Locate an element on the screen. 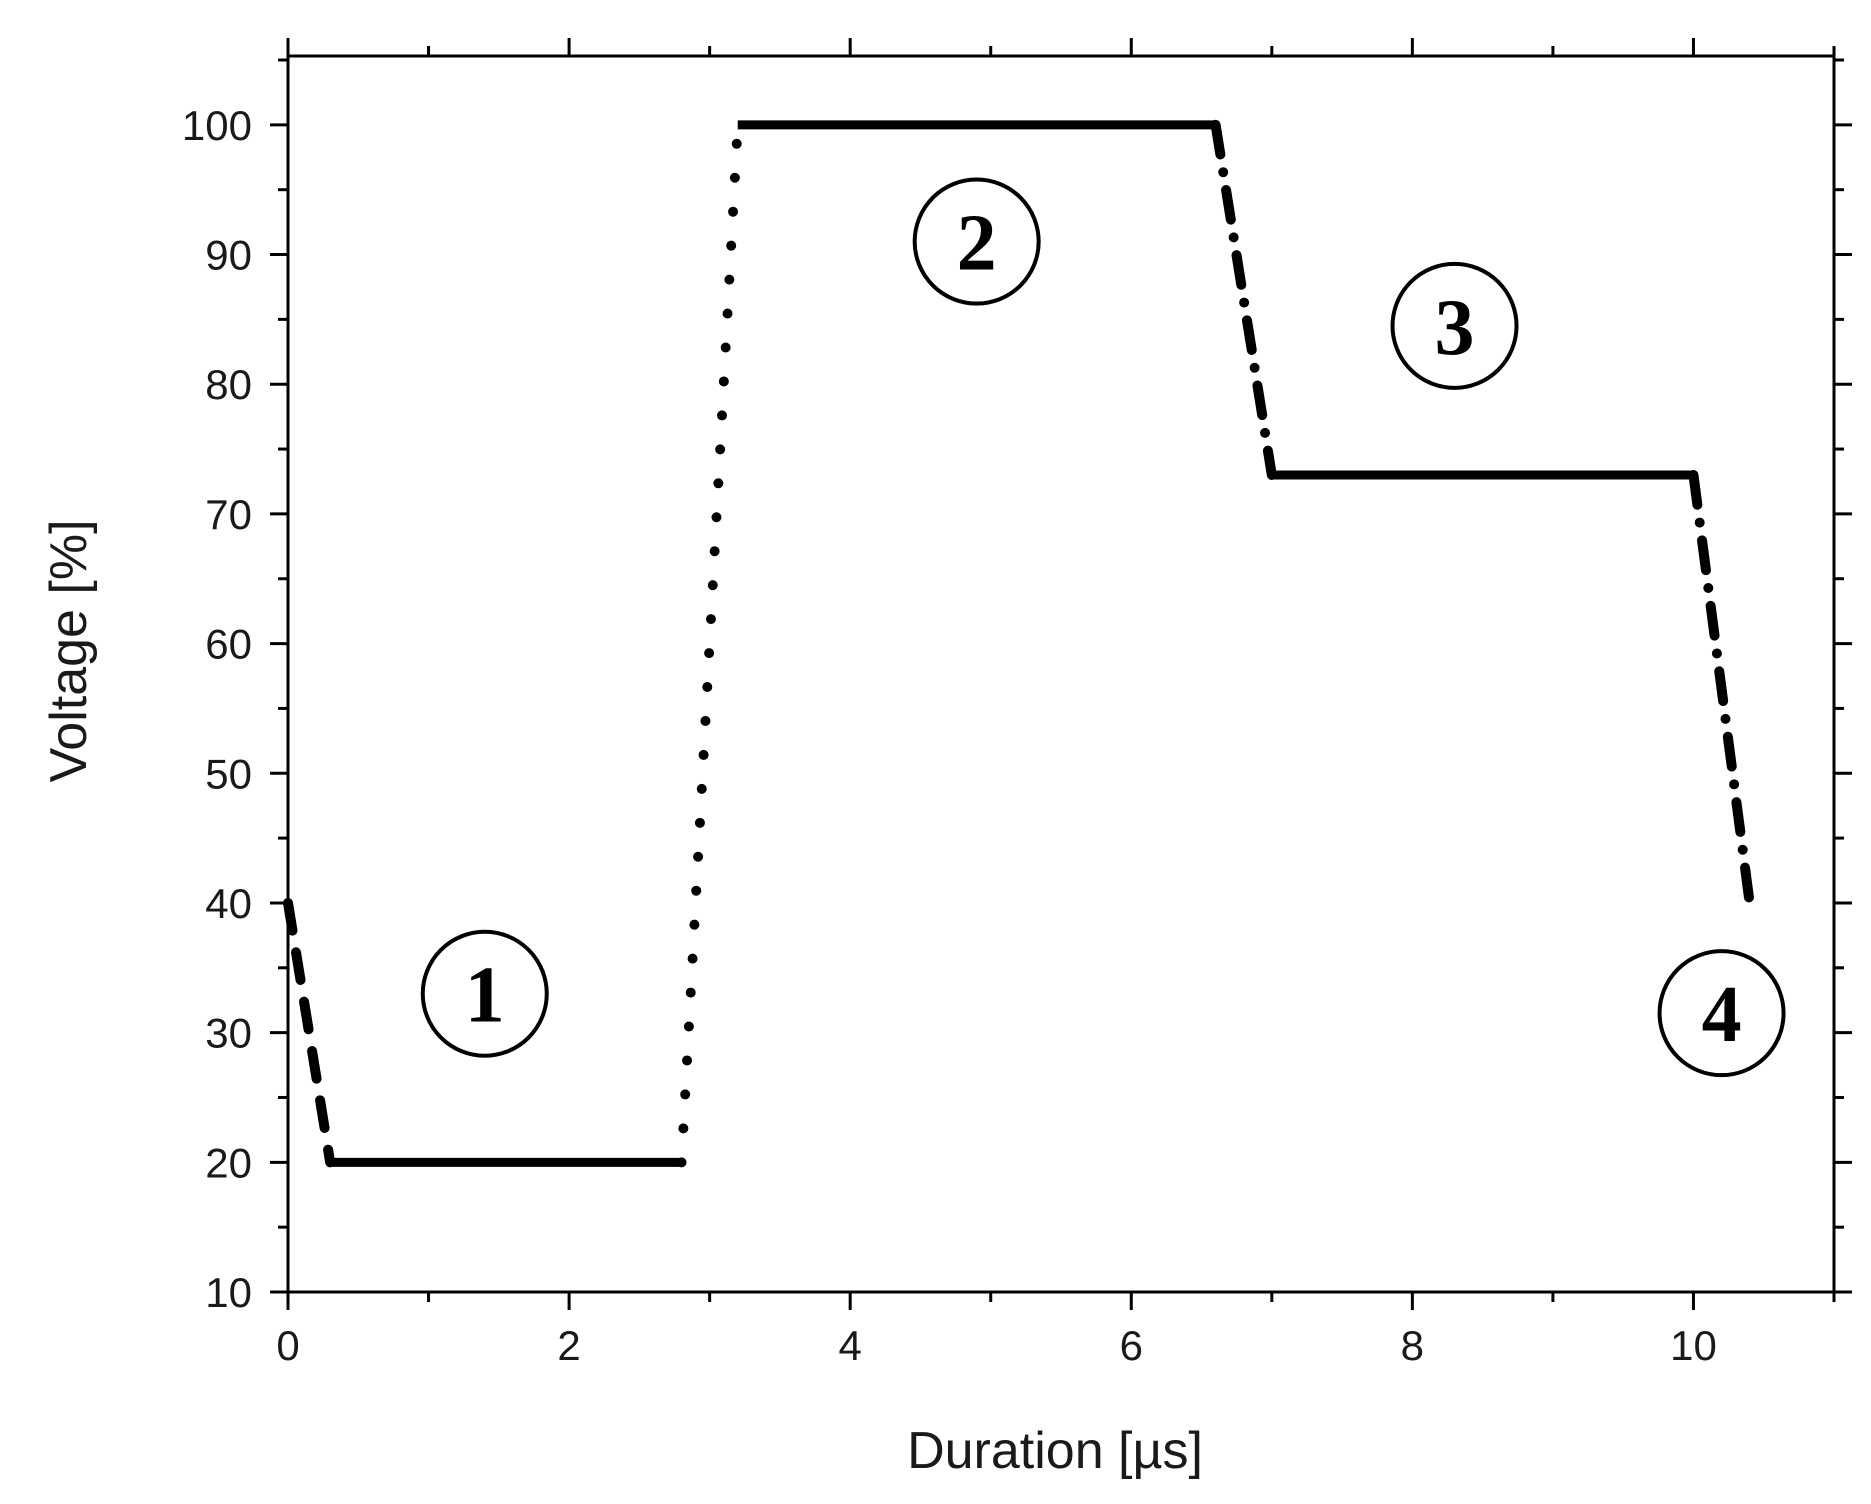  x-tick-label: 2 is located at coordinates (568, 1345).